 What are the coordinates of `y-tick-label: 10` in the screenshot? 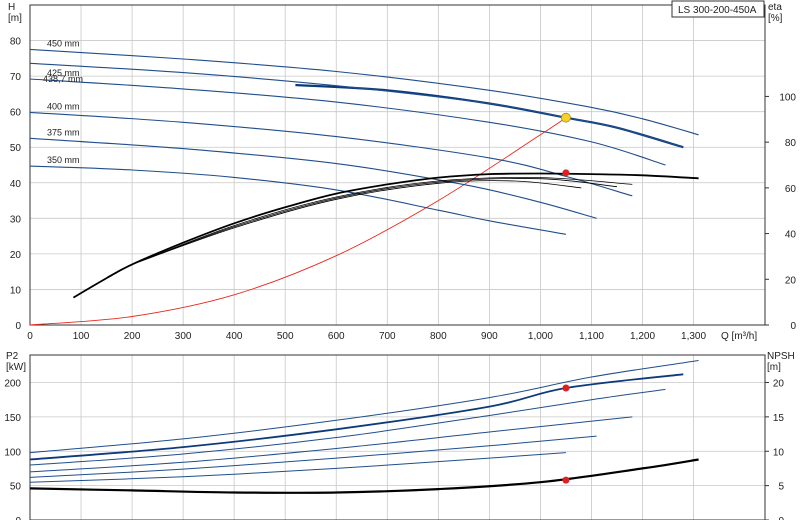 It's located at (16, 290).